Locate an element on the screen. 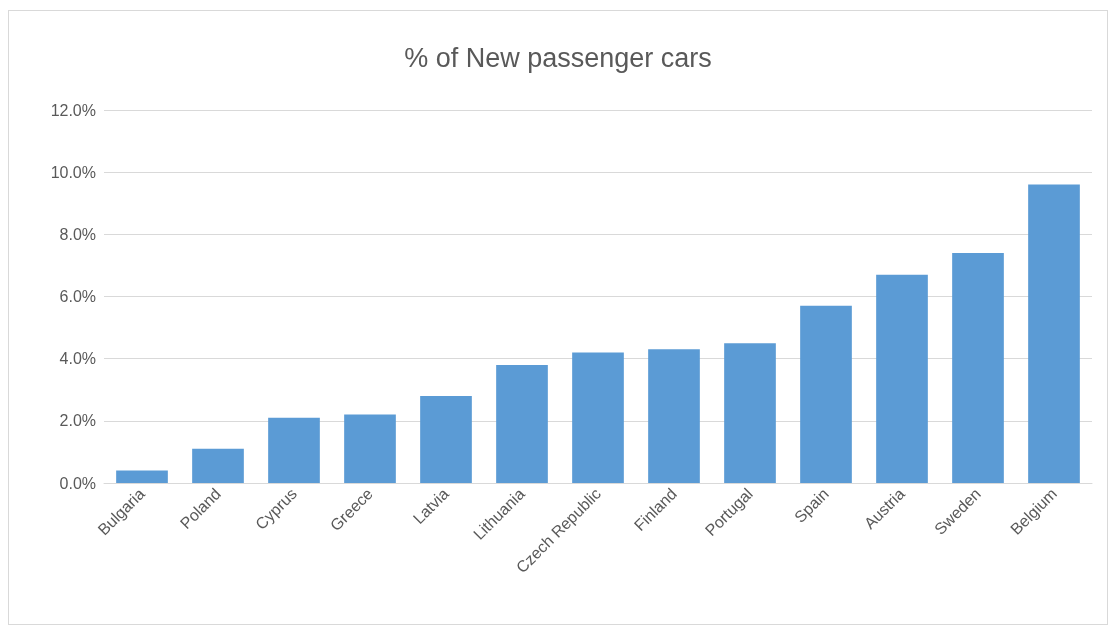 The height and width of the screenshot is (633, 1119). y-tick-label: 10.0% is located at coordinates (73, 172).